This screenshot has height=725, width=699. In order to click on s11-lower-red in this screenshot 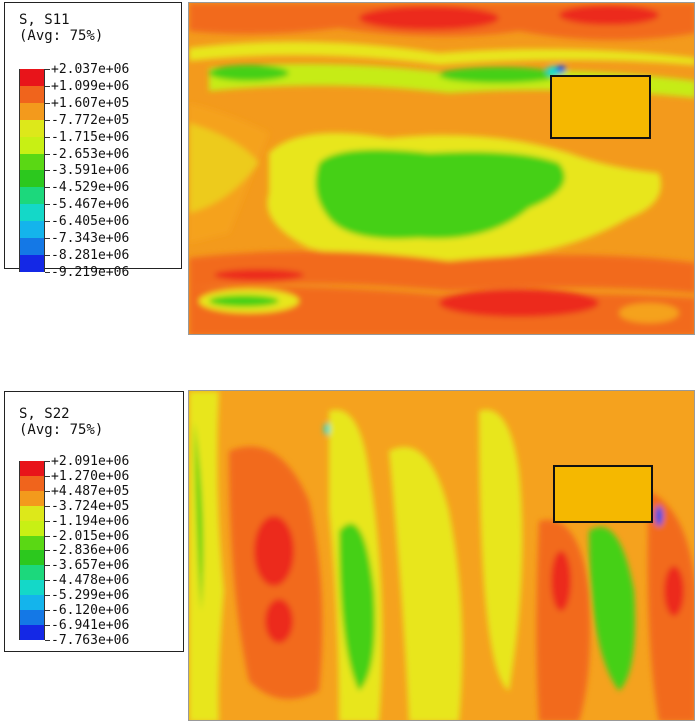, I will do `click(259, 275)`.